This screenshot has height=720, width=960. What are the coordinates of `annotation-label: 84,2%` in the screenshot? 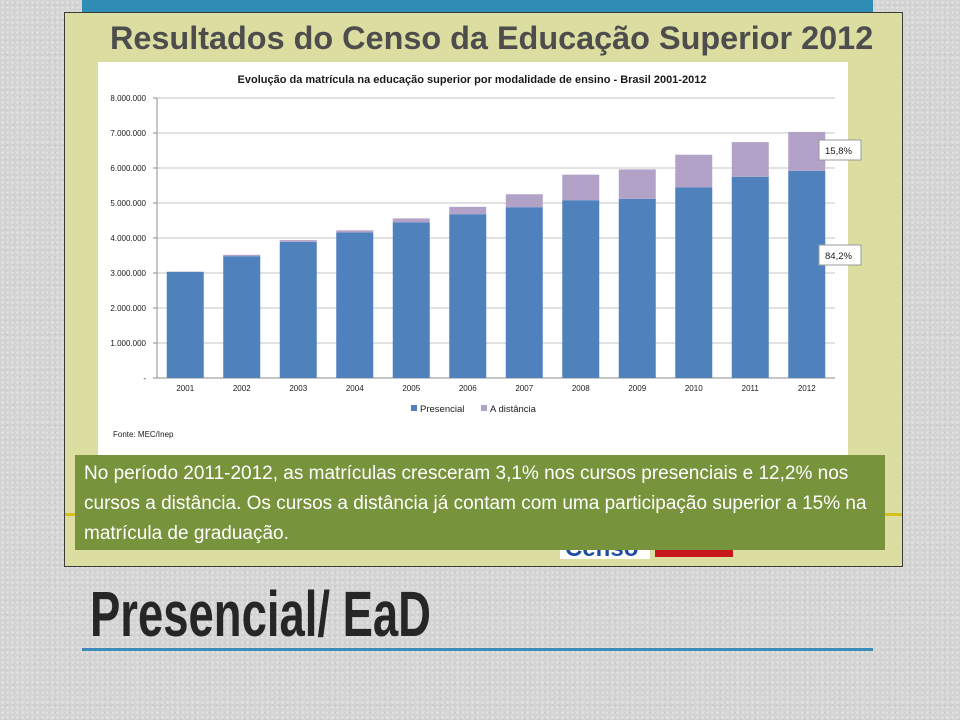 It's located at (838, 256).